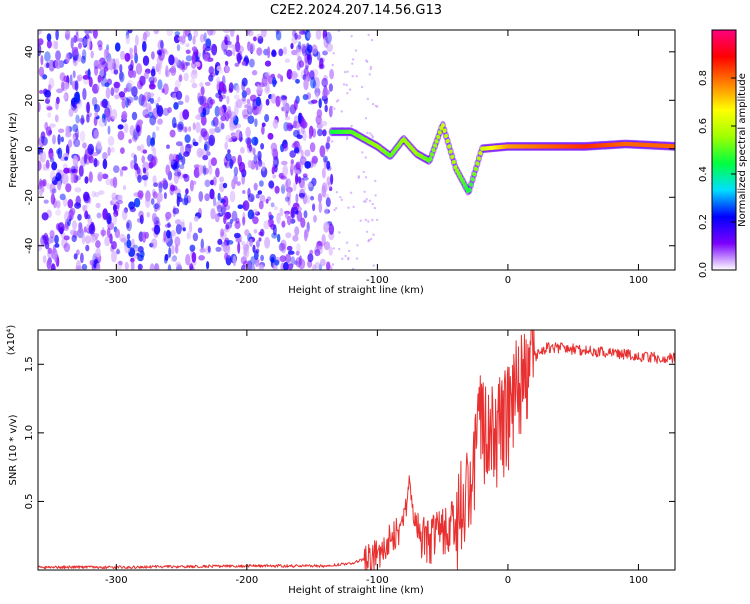 This screenshot has height=604, width=750. Describe the element at coordinates (356, 10) in the screenshot. I see `figure-title: C2E2.2024.207.14.56.G13` at that location.